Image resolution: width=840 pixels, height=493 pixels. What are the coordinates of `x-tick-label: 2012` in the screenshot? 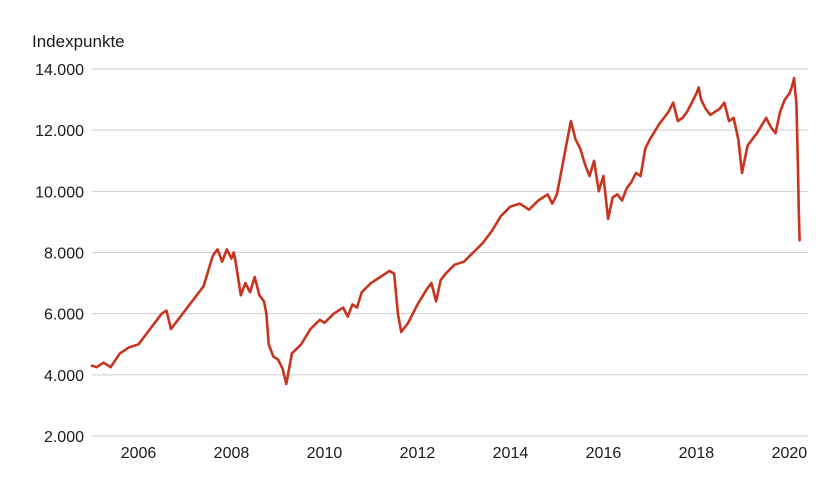 It's located at (418, 453).